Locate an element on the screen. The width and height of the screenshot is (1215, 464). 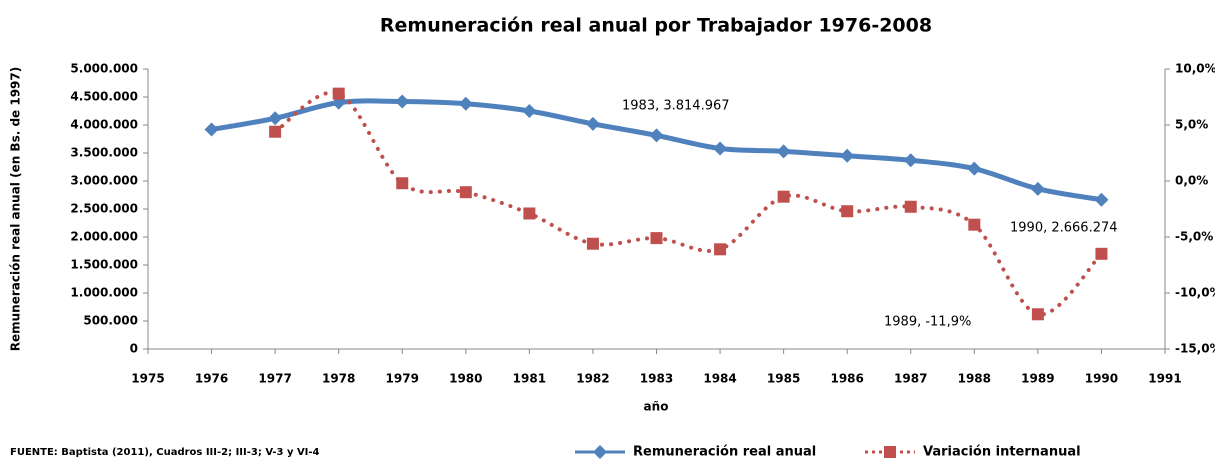
y-tick-label: 0 is located at coordinates (134, 349).